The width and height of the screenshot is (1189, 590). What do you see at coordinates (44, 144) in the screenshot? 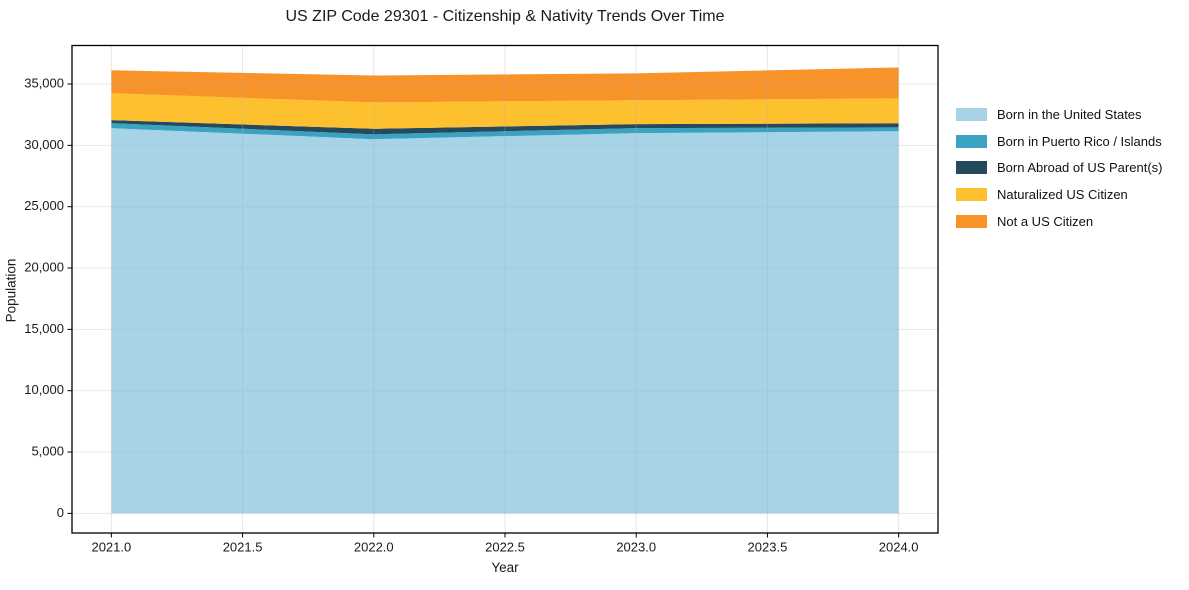
I see `y-tick-label: 30,000` at bounding box center [44, 144].